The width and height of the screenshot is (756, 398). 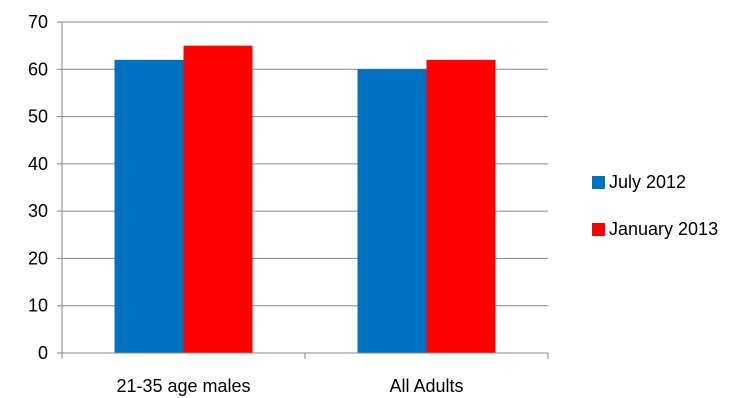 What do you see at coordinates (183, 386) in the screenshot?
I see `x-tick-label: 21-35 age males` at bounding box center [183, 386].